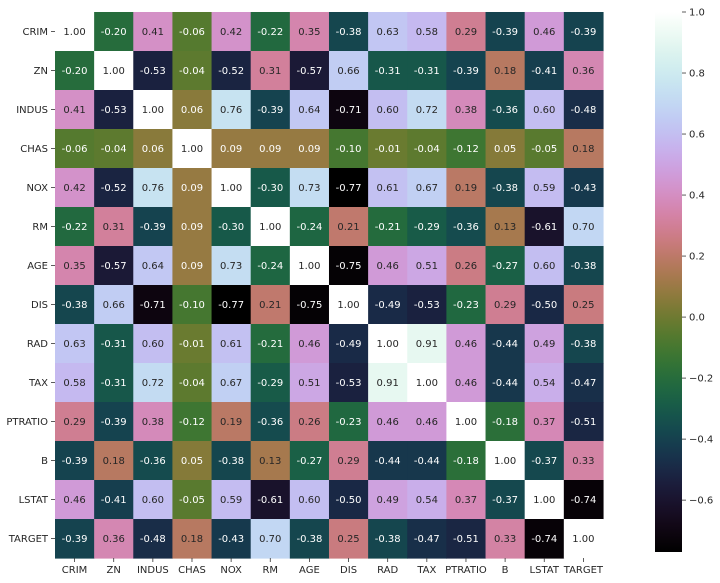  I want to click on cell-value-label: -0.20, so click(114, 32).